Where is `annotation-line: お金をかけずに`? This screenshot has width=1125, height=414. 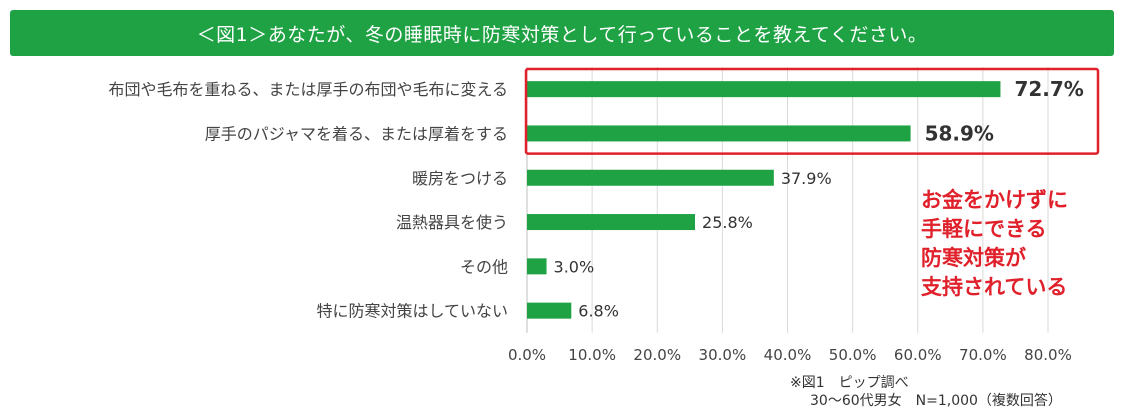
annotation-line: お金をかけずに is located at coordinates (994, 200).